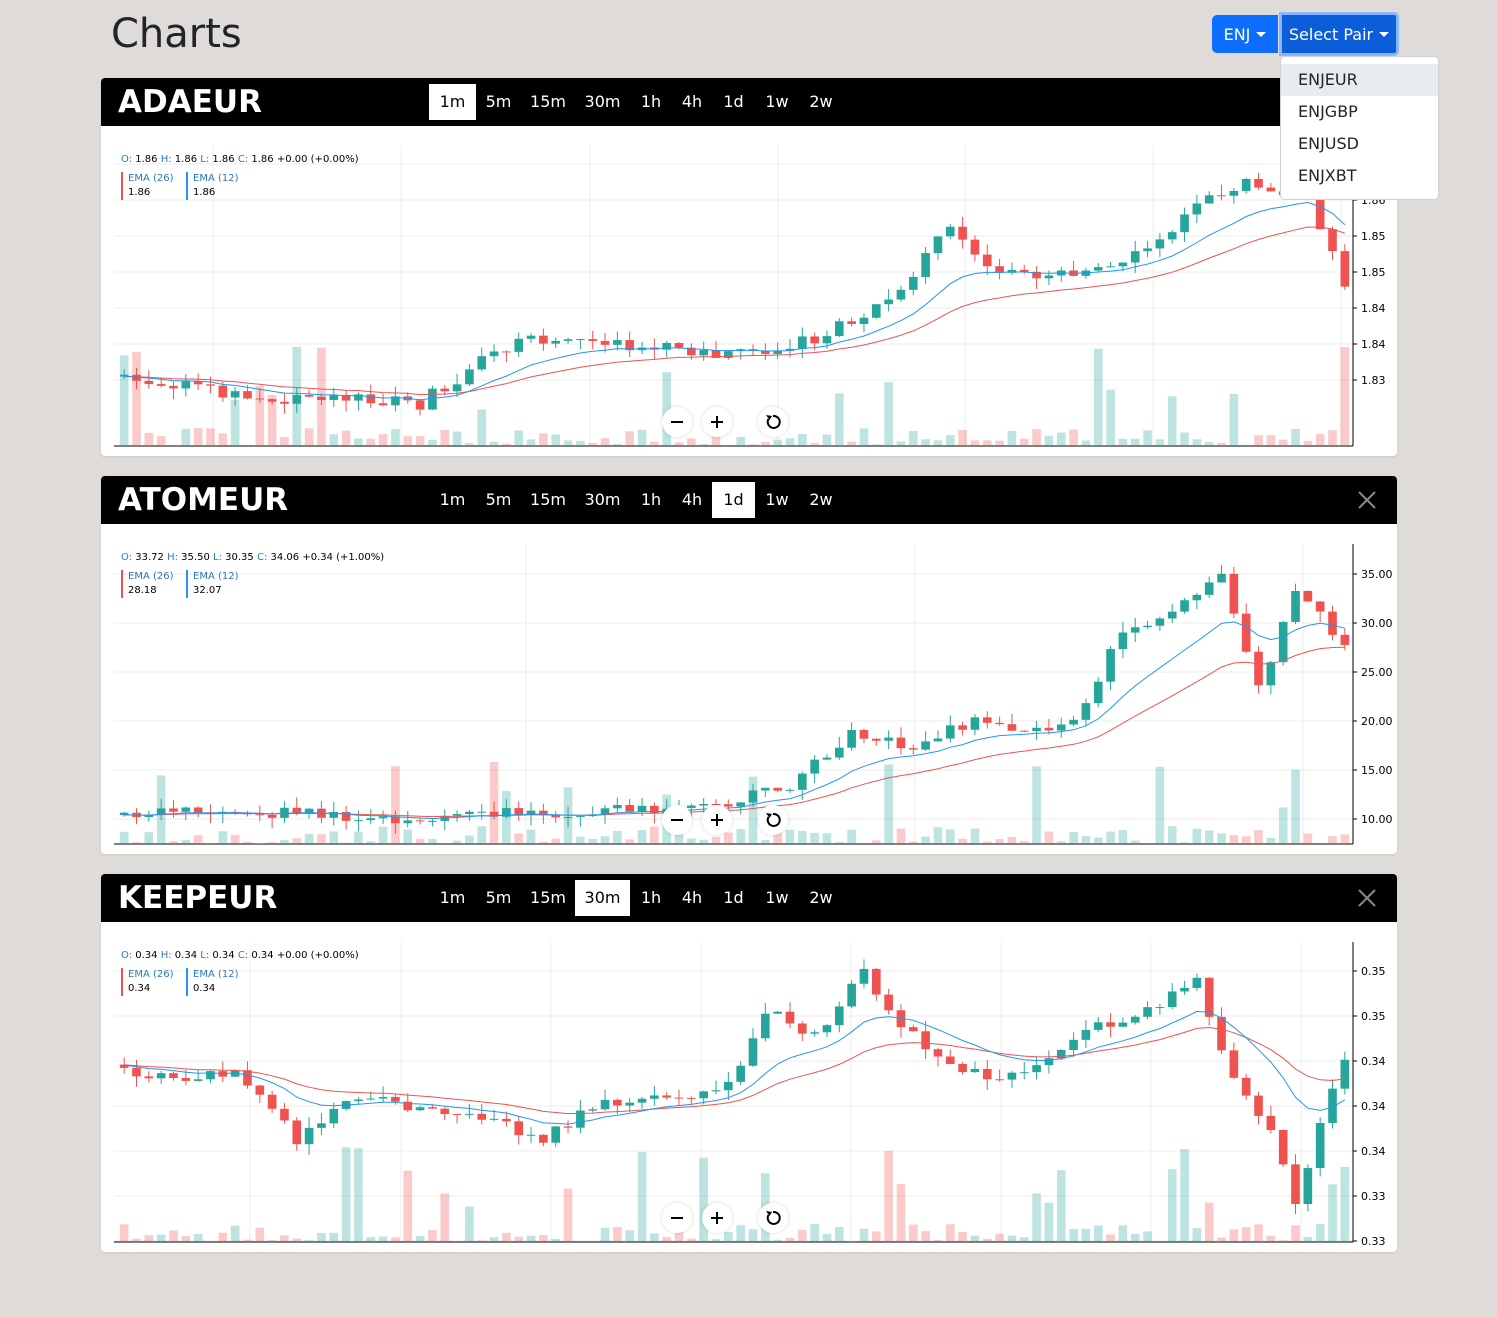  I want to click on dropdown-item-enjgbp: ENJGBP, so click(1328, 111).